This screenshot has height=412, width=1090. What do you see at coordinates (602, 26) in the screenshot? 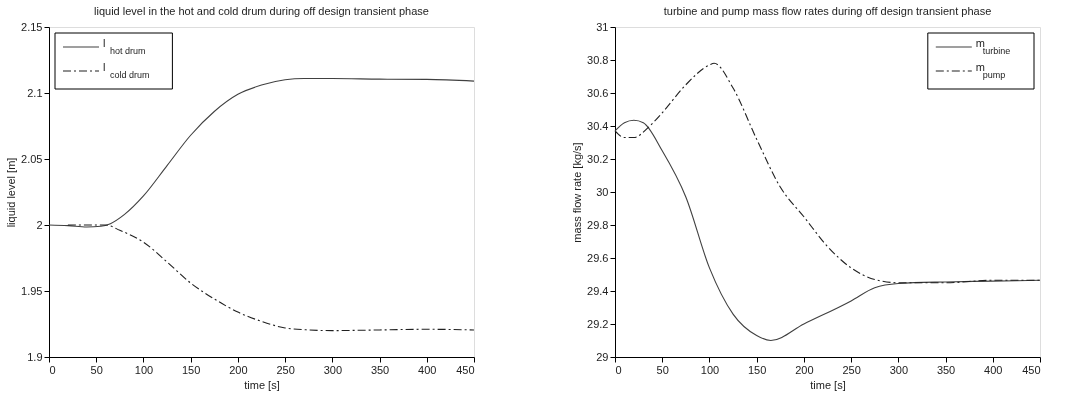
I see `y-tick-label: 31` at bounding box center [602, 26].